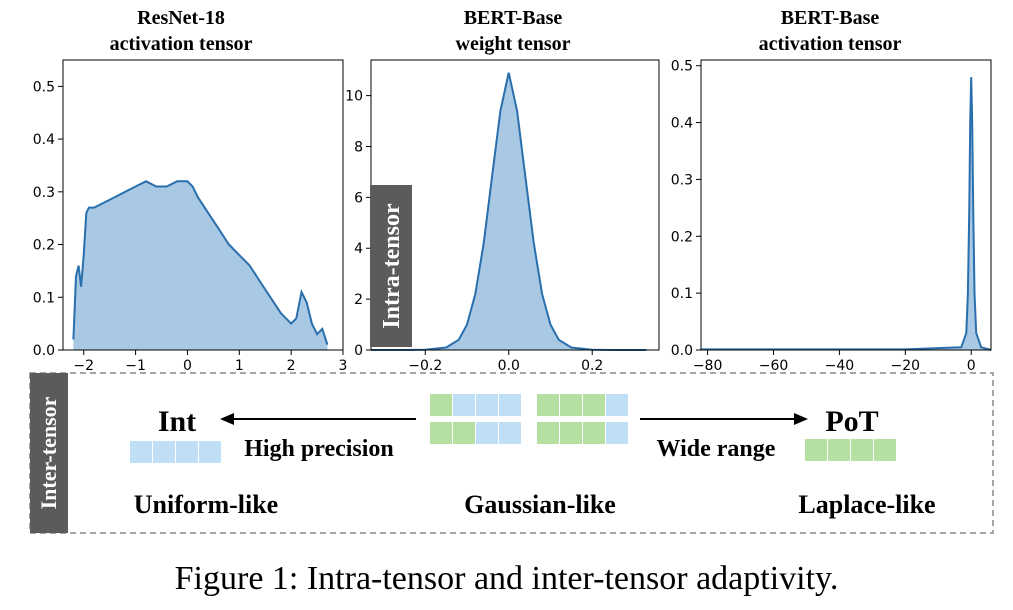 The height and width of the screenshot is (610, 1013). Describe the element at coordinates (592, 366) in the screenshot. I see `x-tick-label: 0.2` at that location.